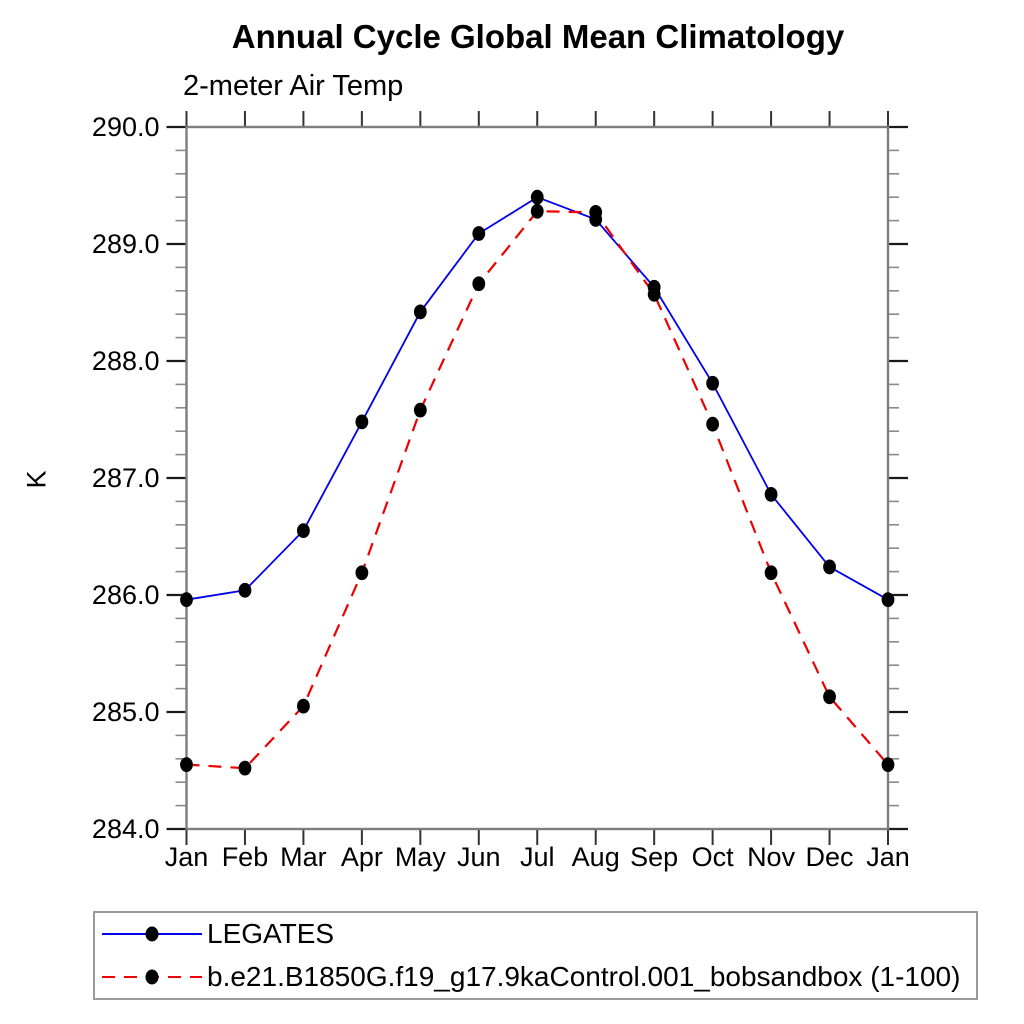  What do you see at coordinates (535, 934) in the screenshot?
I see `legend-entry-legates: LEGATES` at bounding box center [535, 934].